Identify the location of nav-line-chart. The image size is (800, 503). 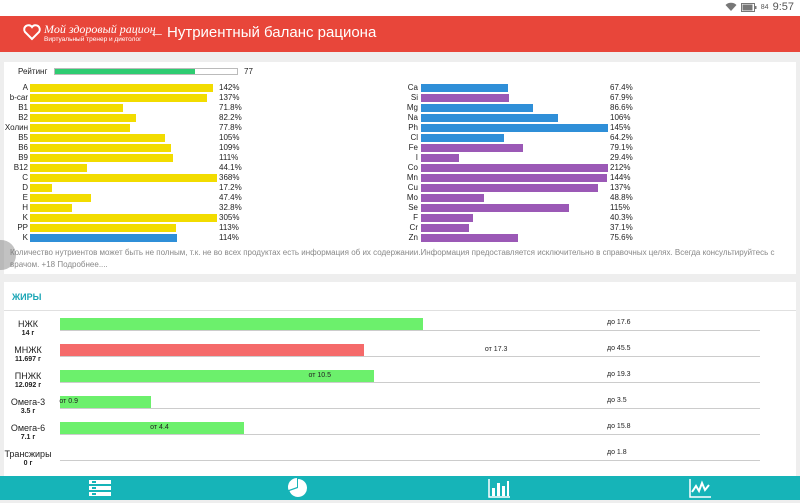
(700, 488).